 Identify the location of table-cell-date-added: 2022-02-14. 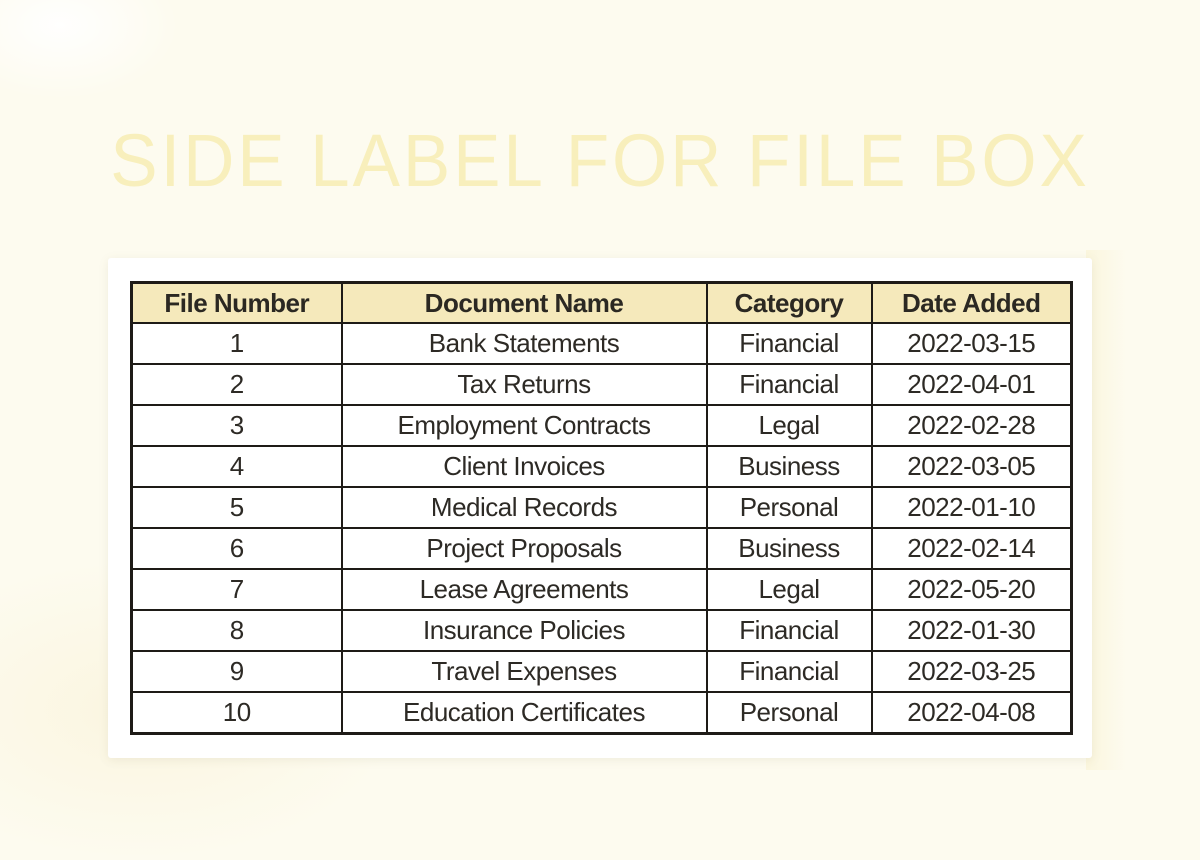
(971, 548).